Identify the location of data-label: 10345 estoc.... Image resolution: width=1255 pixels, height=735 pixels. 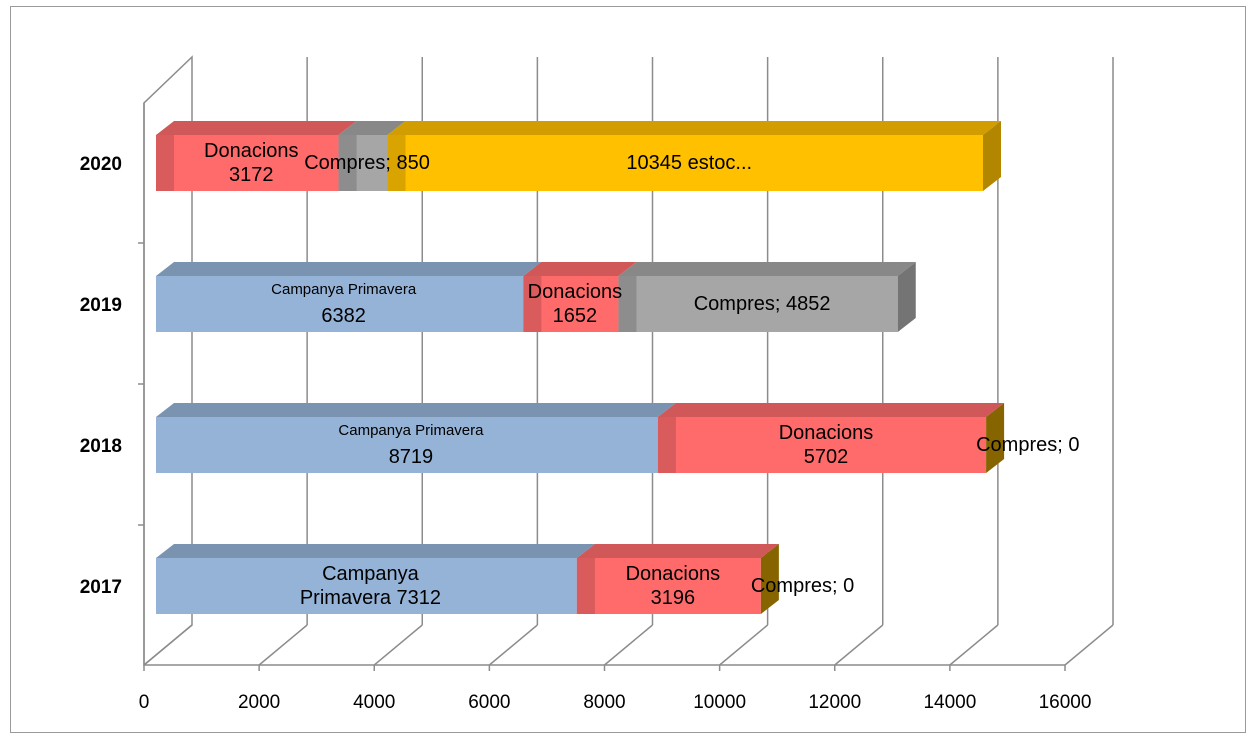
(689, 163).